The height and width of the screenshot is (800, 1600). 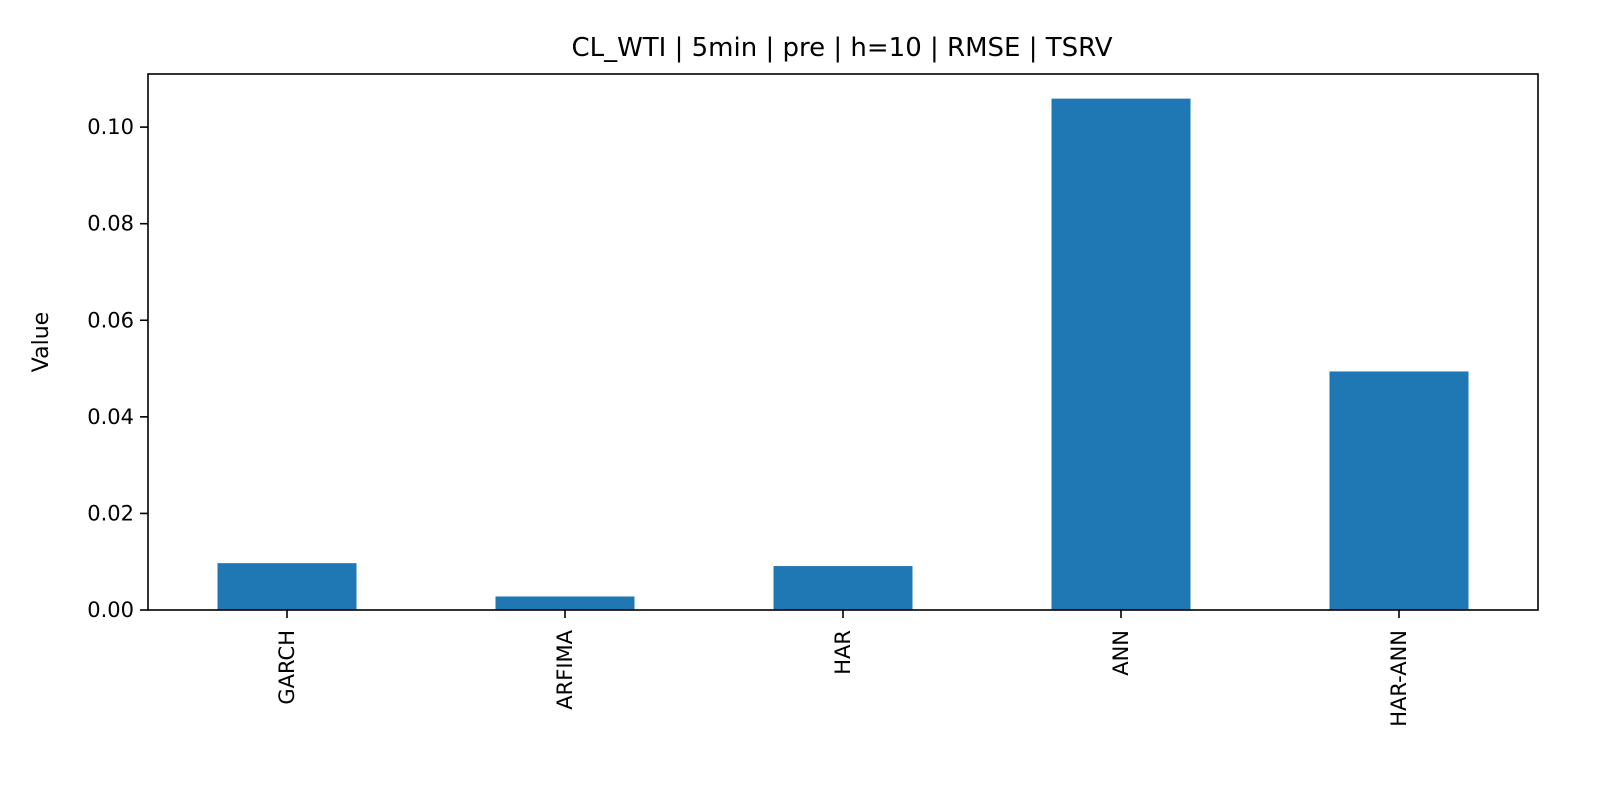 I want to click on chart-title: CL_WTI | 5min | pre | h=10 | RMSE | TSRV, so click(x=841, y=48).